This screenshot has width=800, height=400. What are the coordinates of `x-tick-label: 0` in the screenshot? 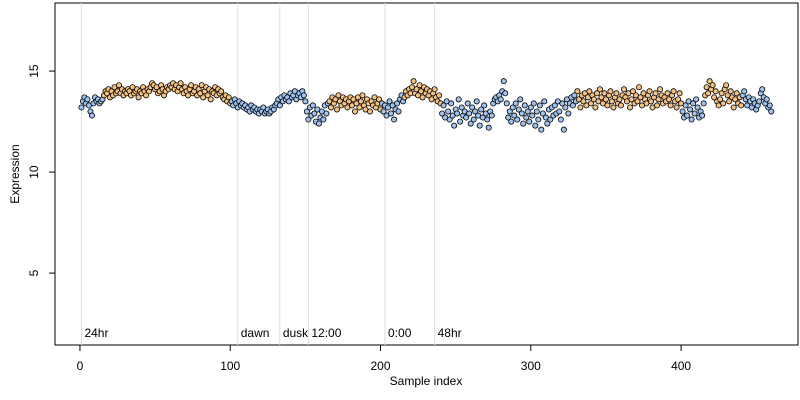 It's located at (80, 366).